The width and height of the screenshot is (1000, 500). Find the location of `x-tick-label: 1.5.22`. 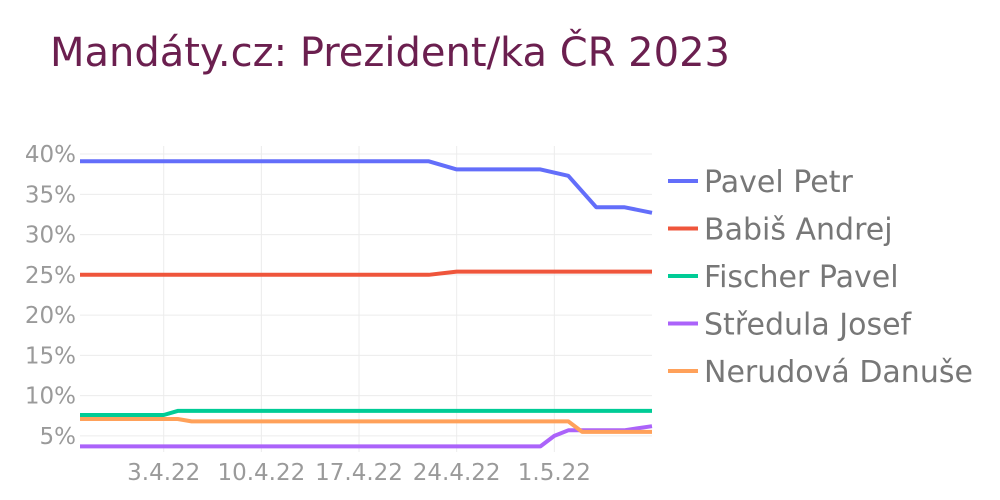

x-tick-label: 1.5.22 is located at coordinates (554, 473).